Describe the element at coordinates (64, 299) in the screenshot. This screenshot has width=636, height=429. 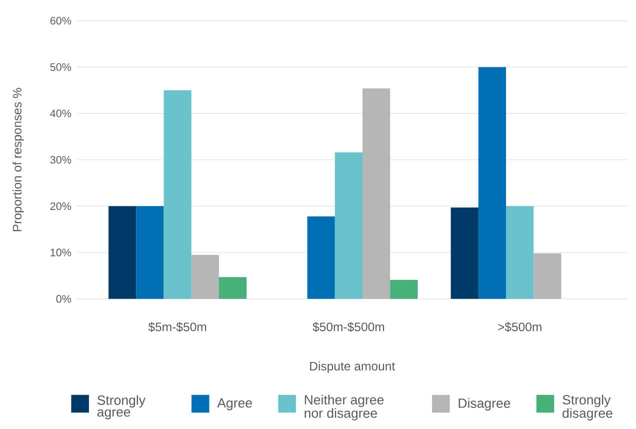
I see `y-tick-label: 0%` at that location.